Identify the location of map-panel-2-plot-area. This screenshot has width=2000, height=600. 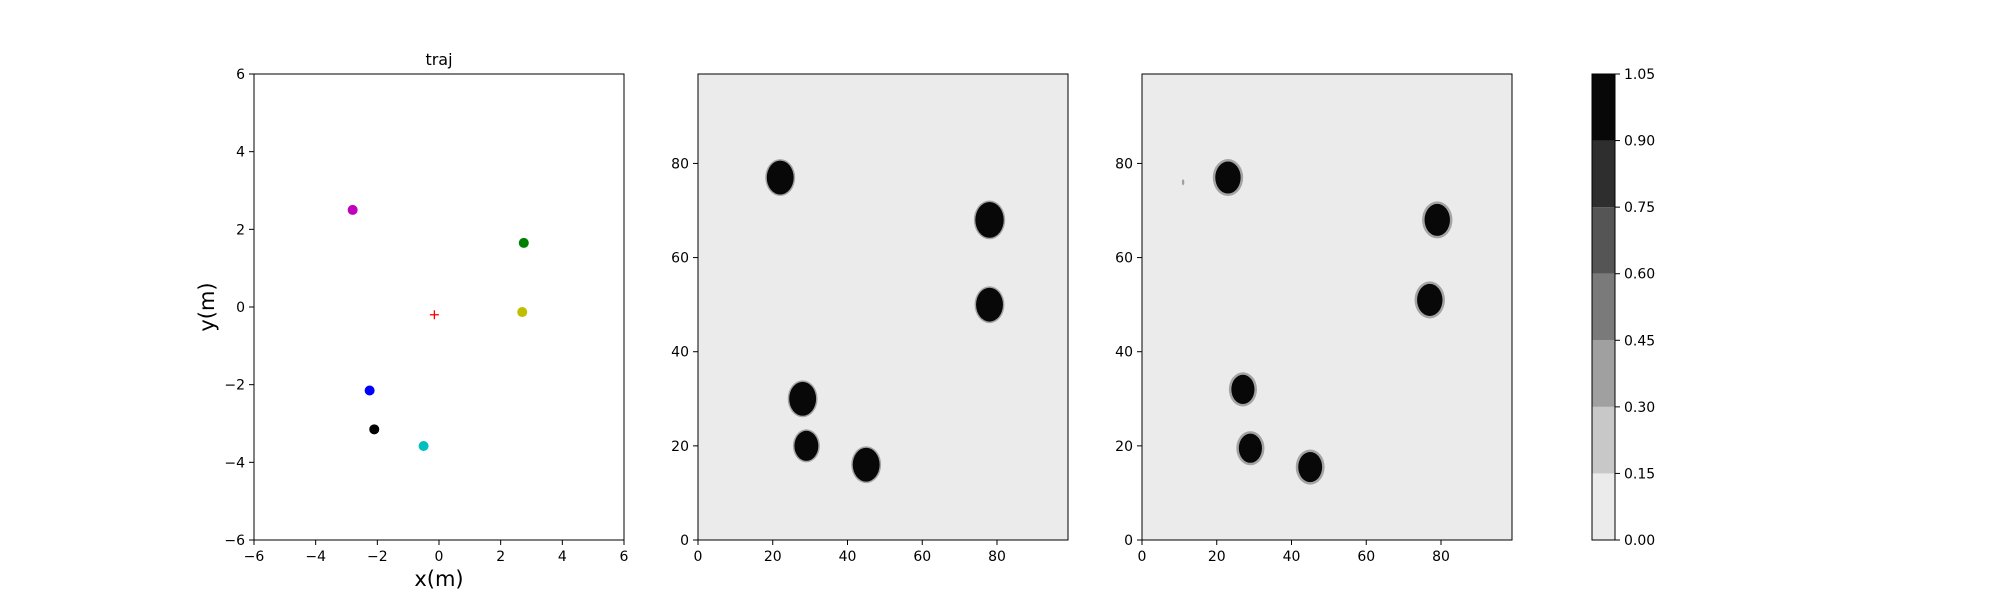
(1327, 307).